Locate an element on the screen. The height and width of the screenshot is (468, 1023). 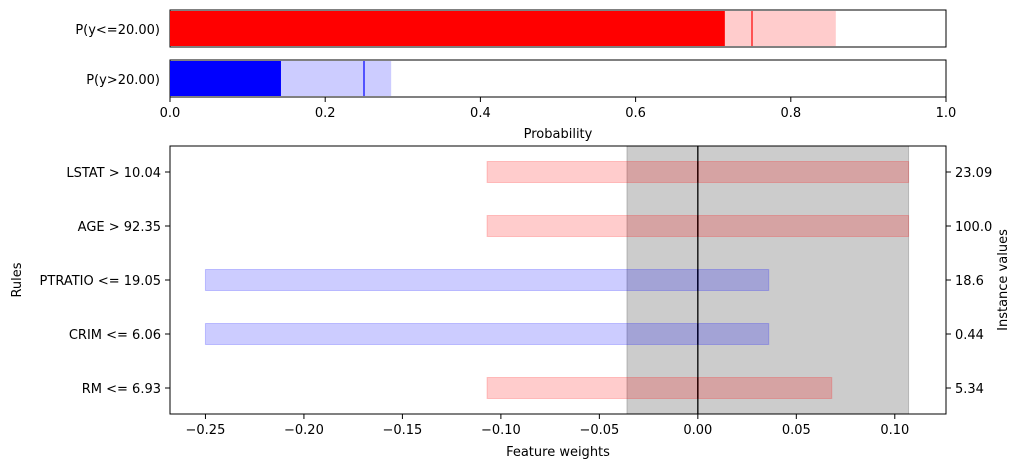
x-tick-label: 0.6 is located at coordinates (635, 113).